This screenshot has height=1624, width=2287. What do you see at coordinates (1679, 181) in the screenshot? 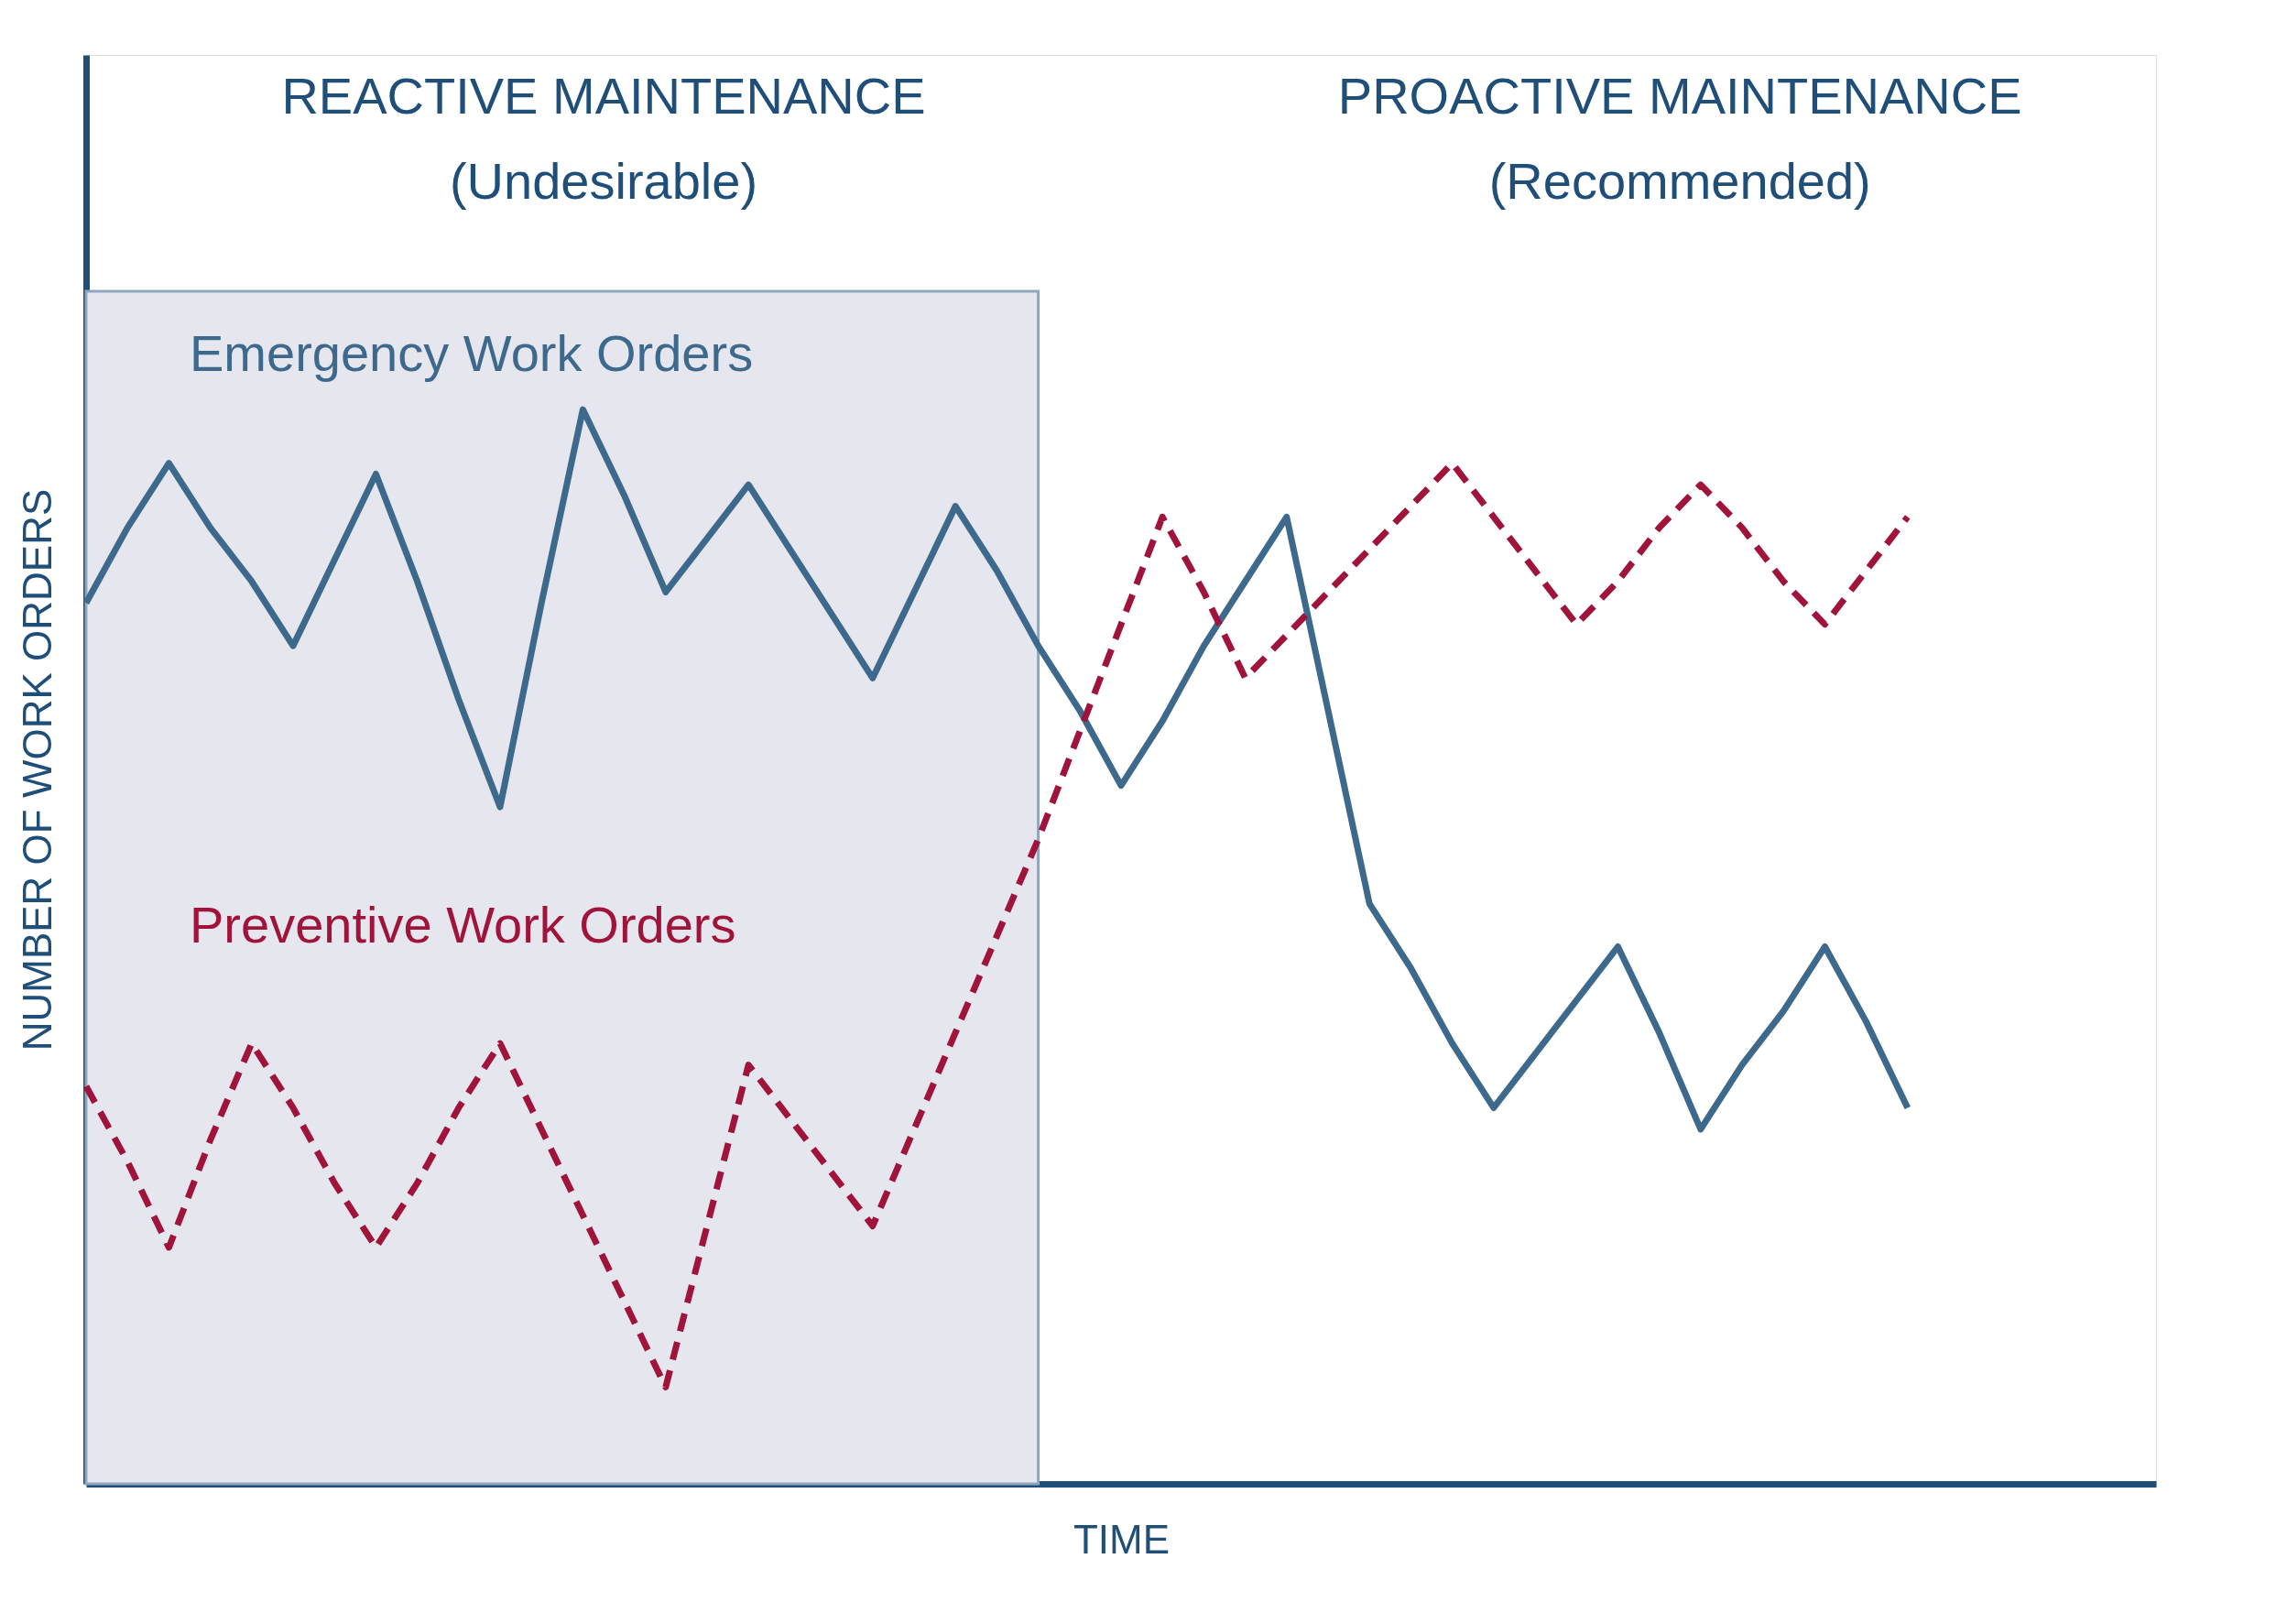
I see `text: (Recommended)` at bounding box center [1679, 181].